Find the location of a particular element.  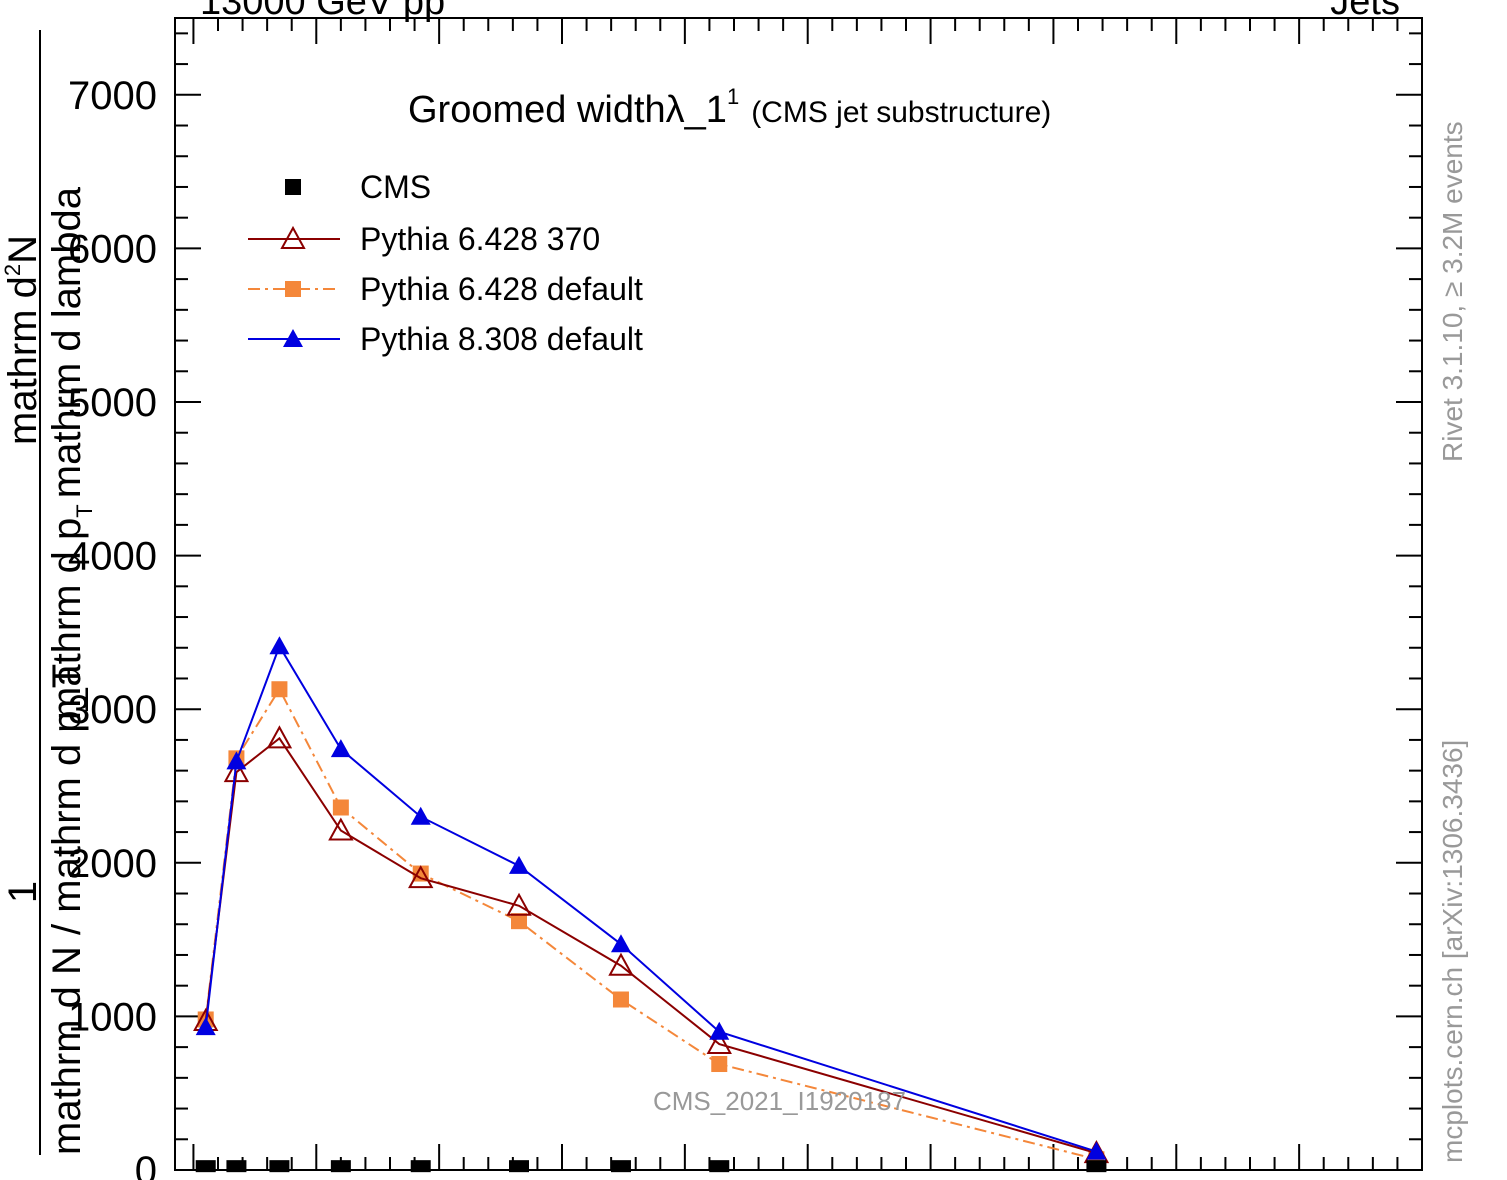

y-label-lower-main: mathrm d p is located at coordinates (67, 619).